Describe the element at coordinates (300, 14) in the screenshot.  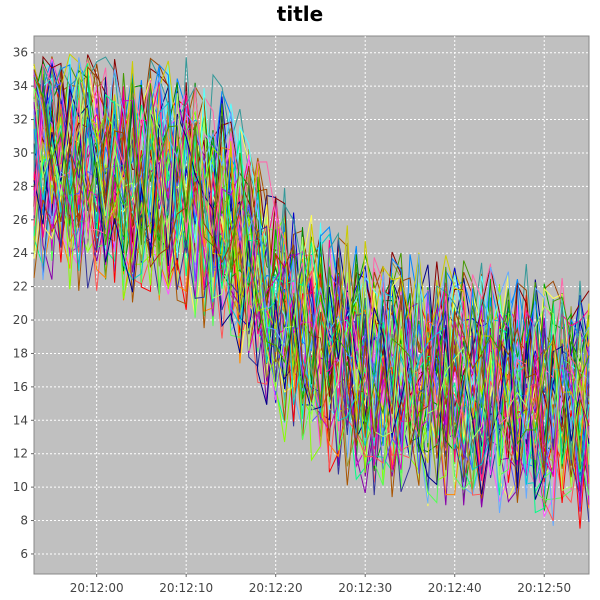
I see `chart-title: title` at that location.